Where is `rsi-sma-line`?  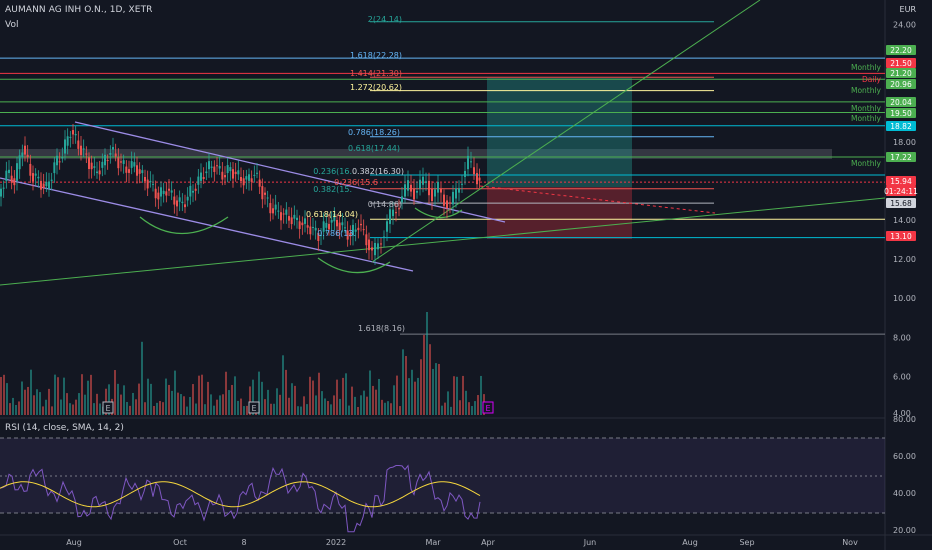
rsi-sma-line is located at coordinates (240, 494).